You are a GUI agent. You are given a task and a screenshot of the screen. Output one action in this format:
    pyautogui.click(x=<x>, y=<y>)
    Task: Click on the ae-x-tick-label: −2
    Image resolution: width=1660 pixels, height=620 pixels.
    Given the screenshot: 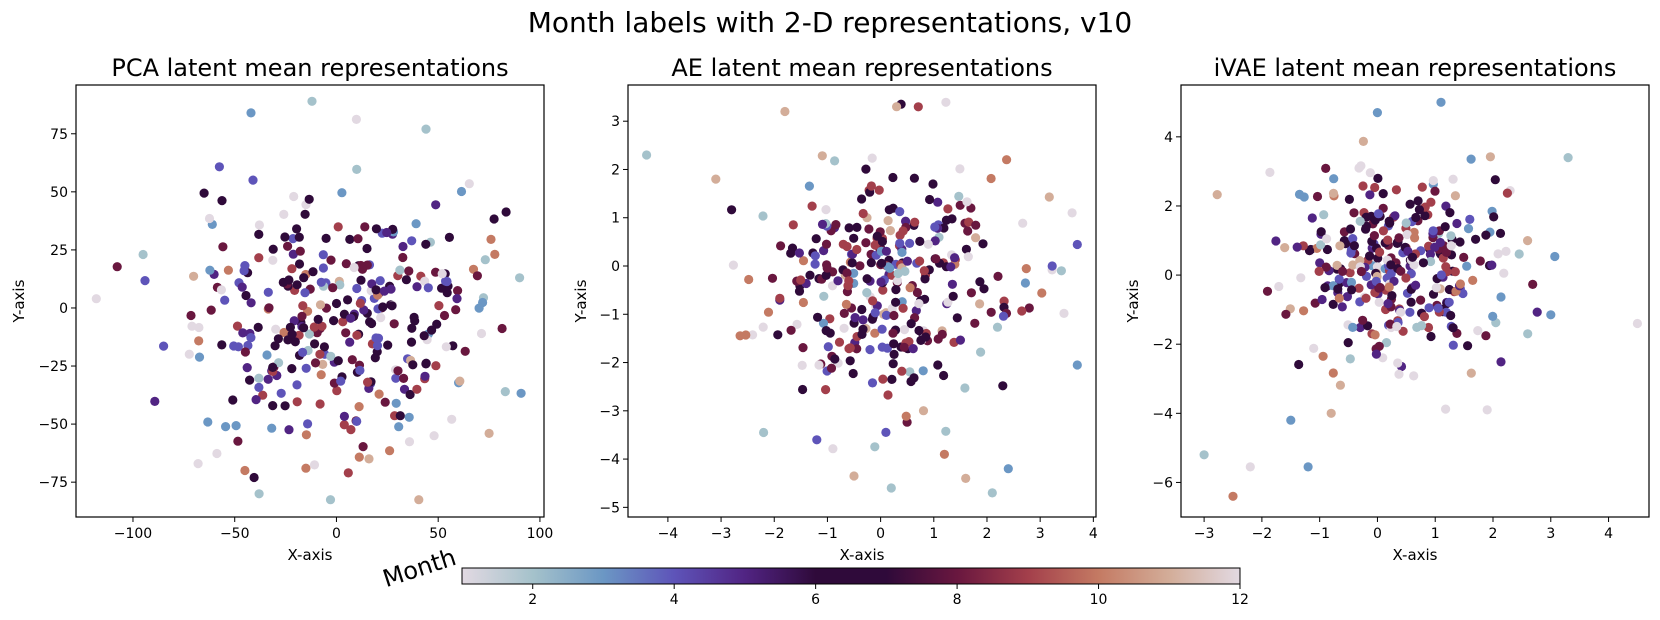 What is the action you would take?
    pyautogui.click(x=774, y=534)
    